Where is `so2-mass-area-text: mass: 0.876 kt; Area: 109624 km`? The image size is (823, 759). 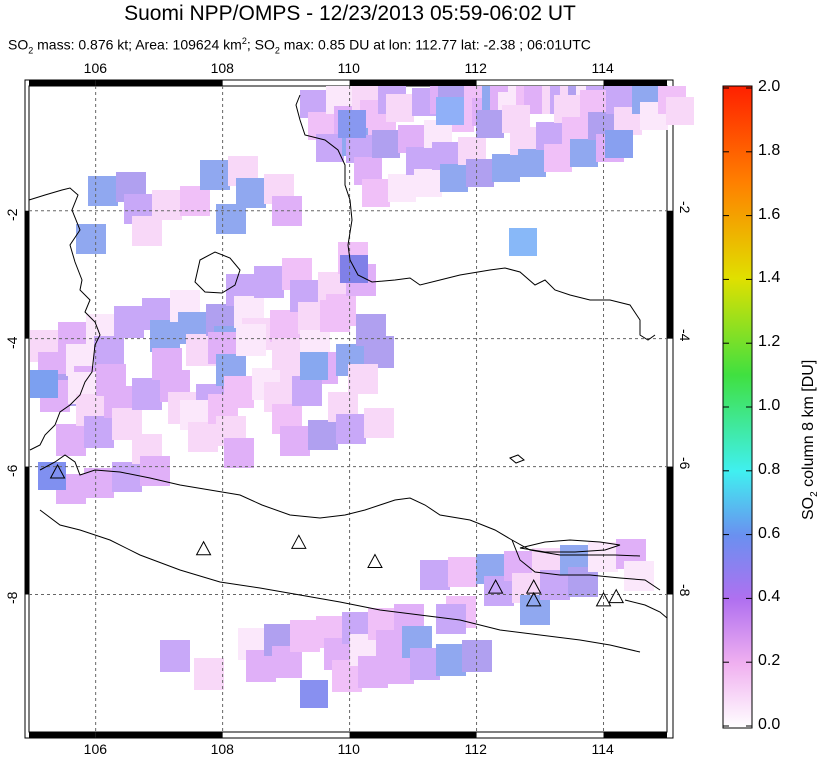
so2-mass-area-text: mass: 0.876 kt; Area: 109624 km is located at coordinates (137, 44).